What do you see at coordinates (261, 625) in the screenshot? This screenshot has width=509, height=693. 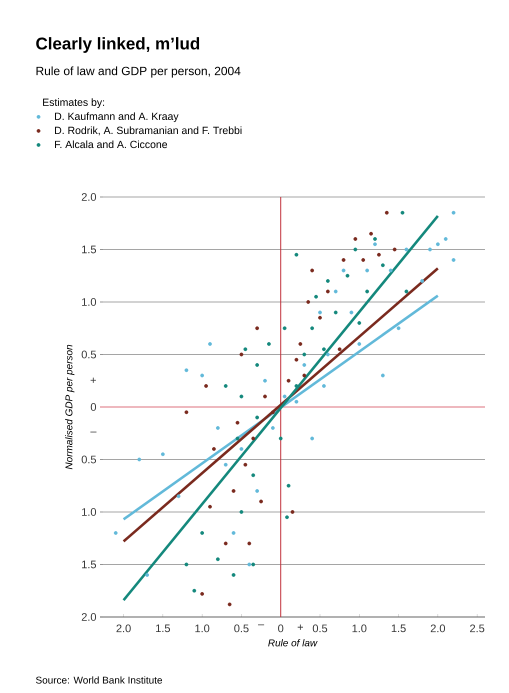 I see `x-tick-label: –` at bounding box center [261, 625].